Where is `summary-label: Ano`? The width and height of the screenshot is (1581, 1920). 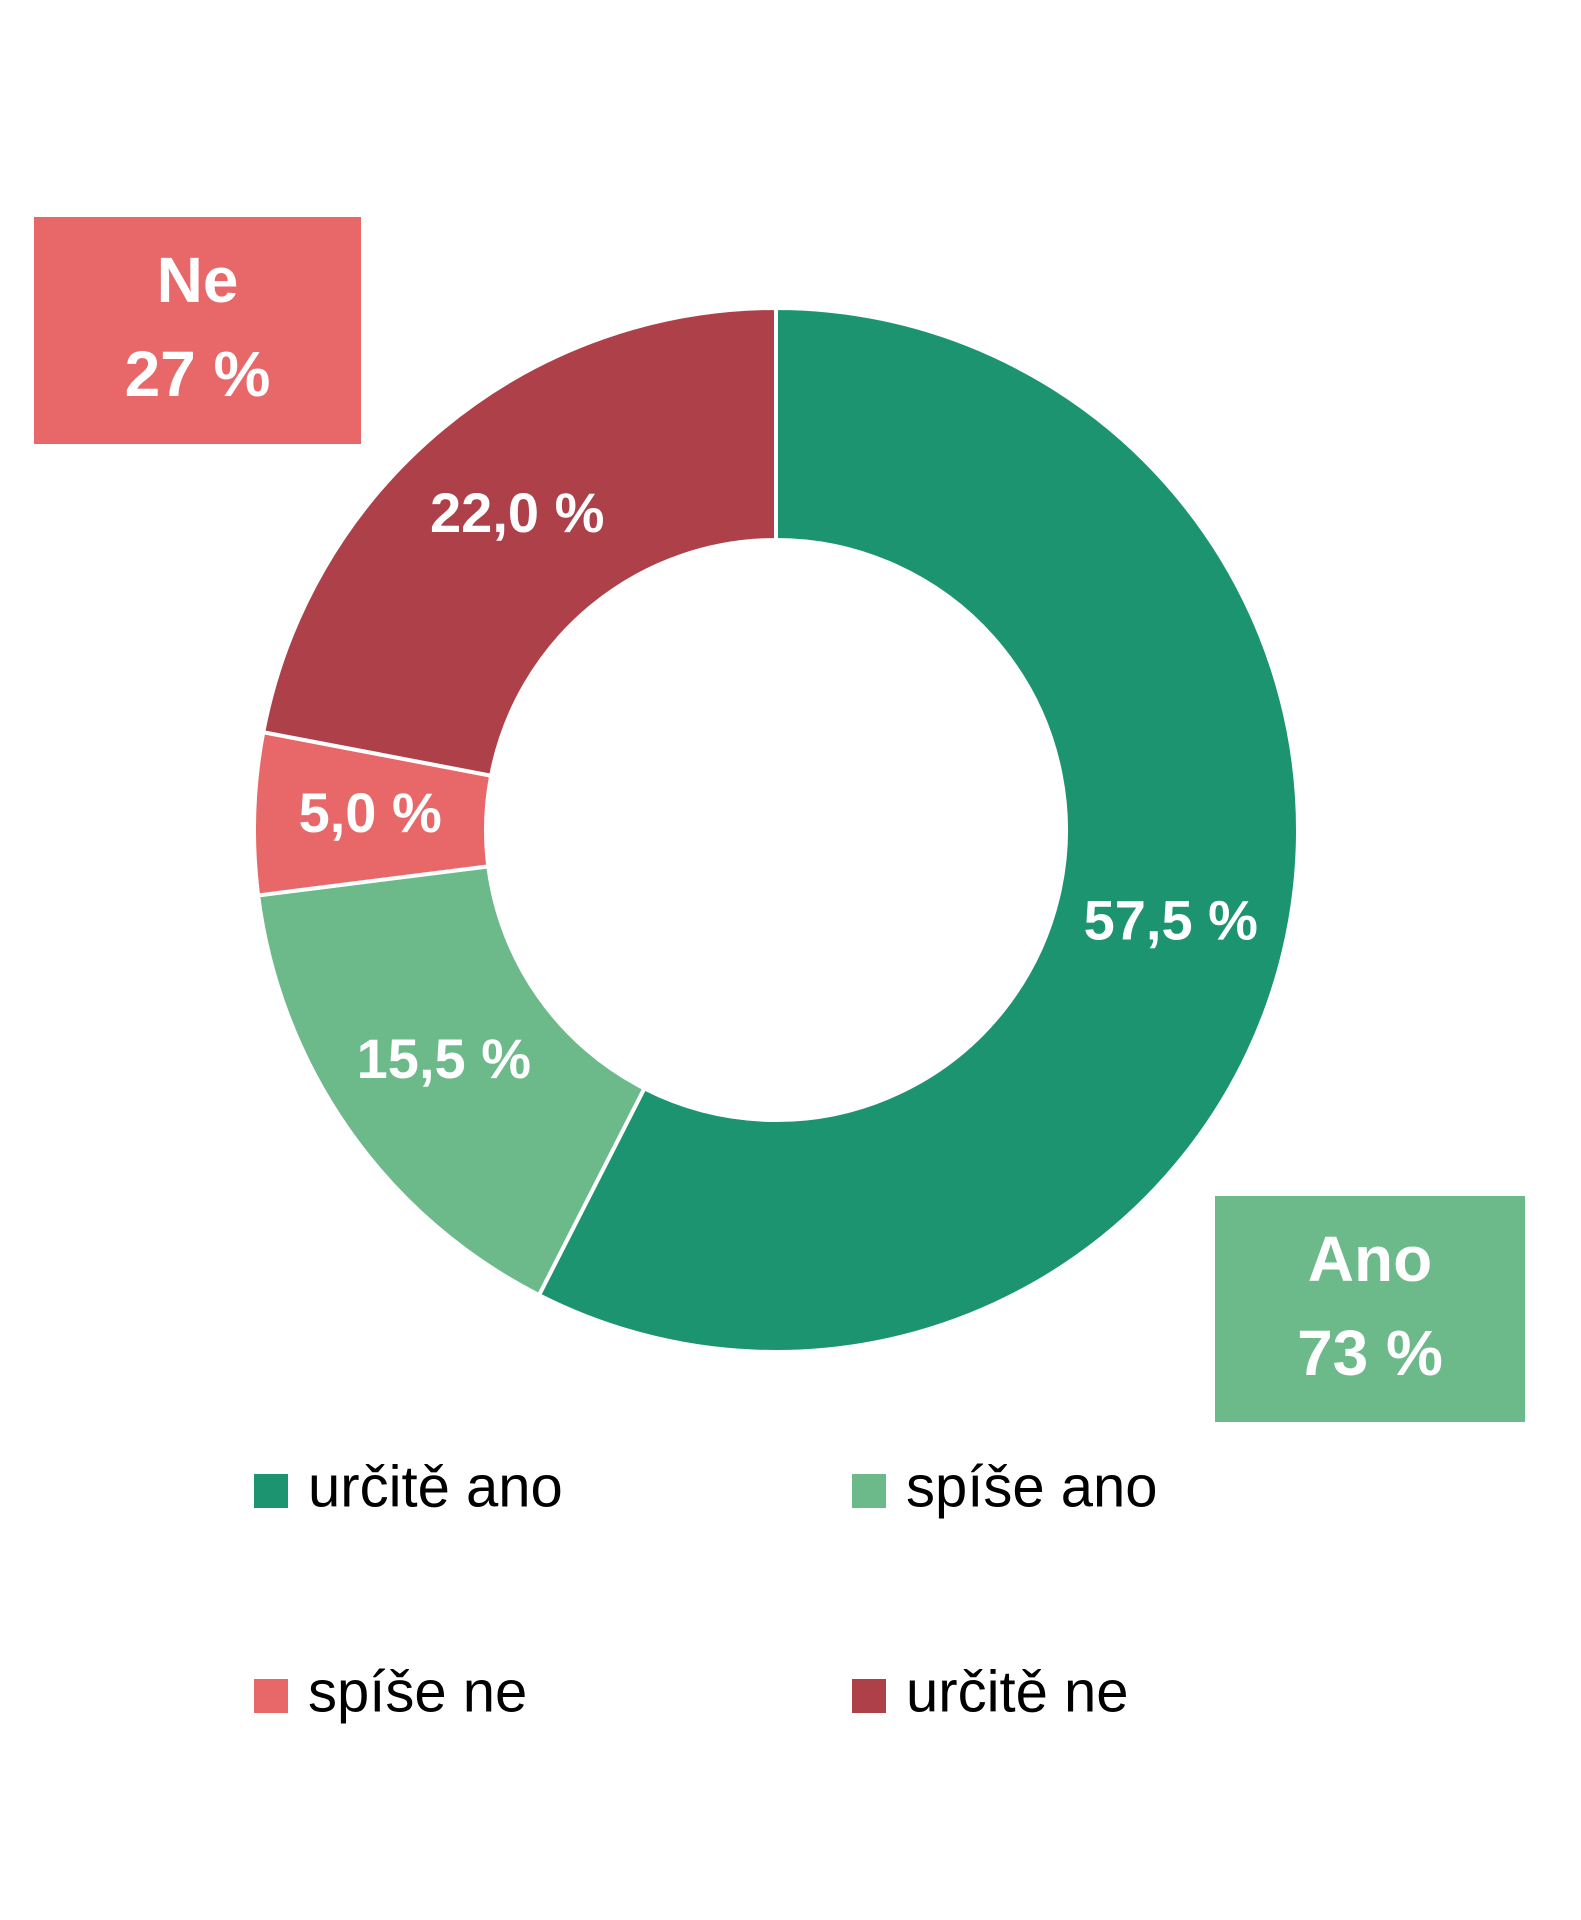
summary-label: Ano is located at coordinates (1370, 1259).